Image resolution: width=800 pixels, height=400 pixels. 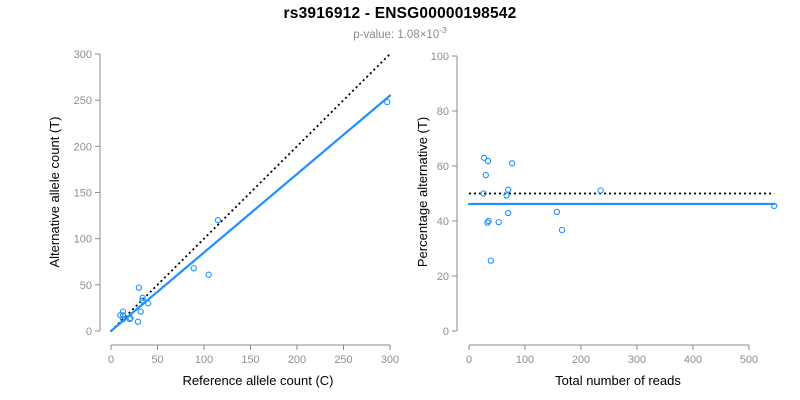 What do you see at coordinates (443, 30) in the screenshot?
I see `p-value-exponent: -3` at bounding box center [443, 30].